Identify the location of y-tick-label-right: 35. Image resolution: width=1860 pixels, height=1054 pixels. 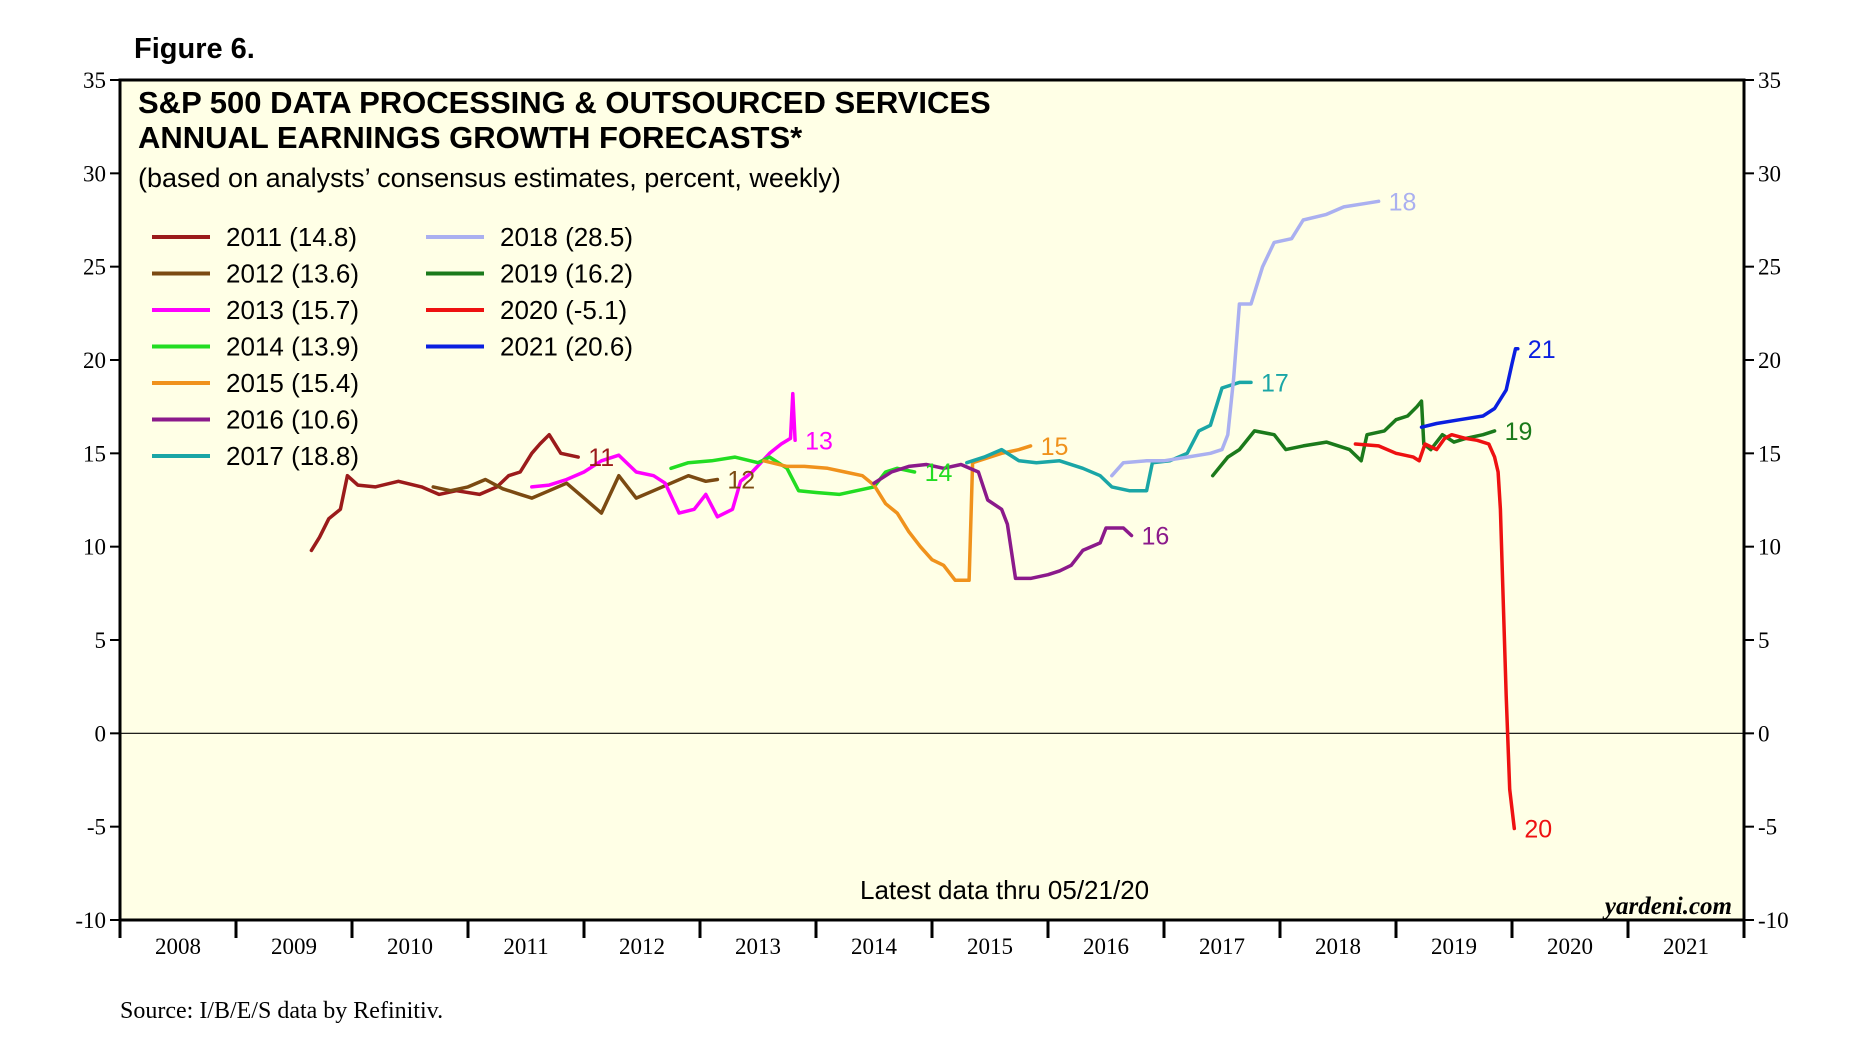
(1769, 80).